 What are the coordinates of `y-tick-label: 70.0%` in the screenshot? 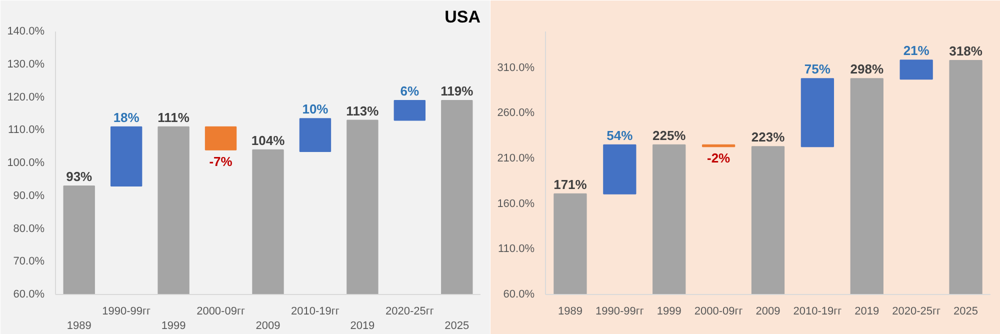 It's located at (29, 262).